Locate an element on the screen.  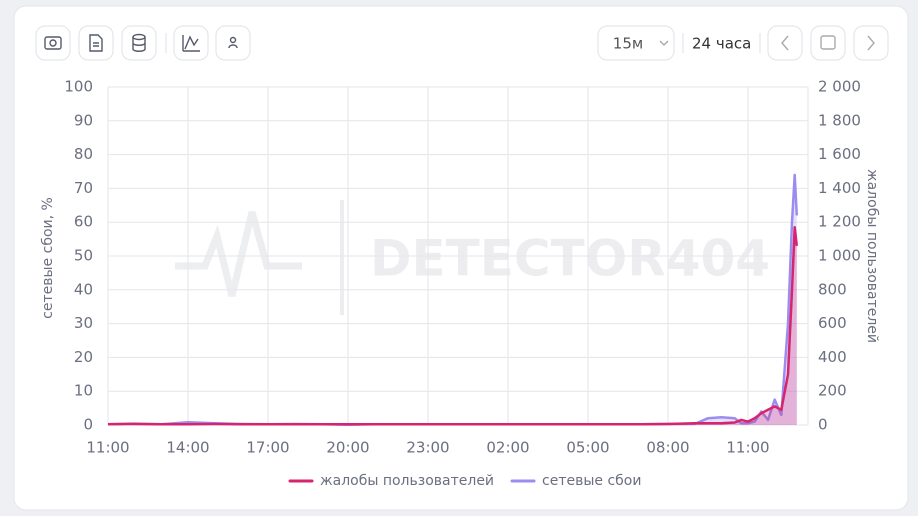
period-label: 24 часа is located at coordinates (721, 44).